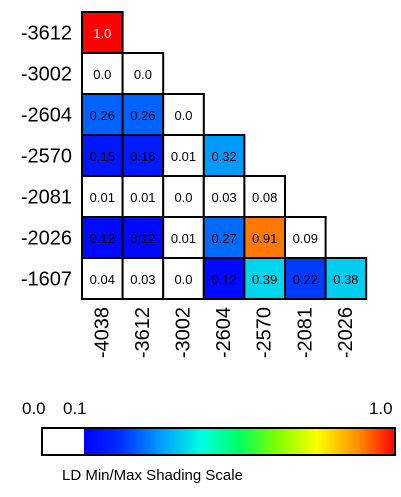  What do you see at coordinates (102, 33) in the screenshot?
I see `heatmap-cell-value: 1.0` at bounding box center [102, 33].